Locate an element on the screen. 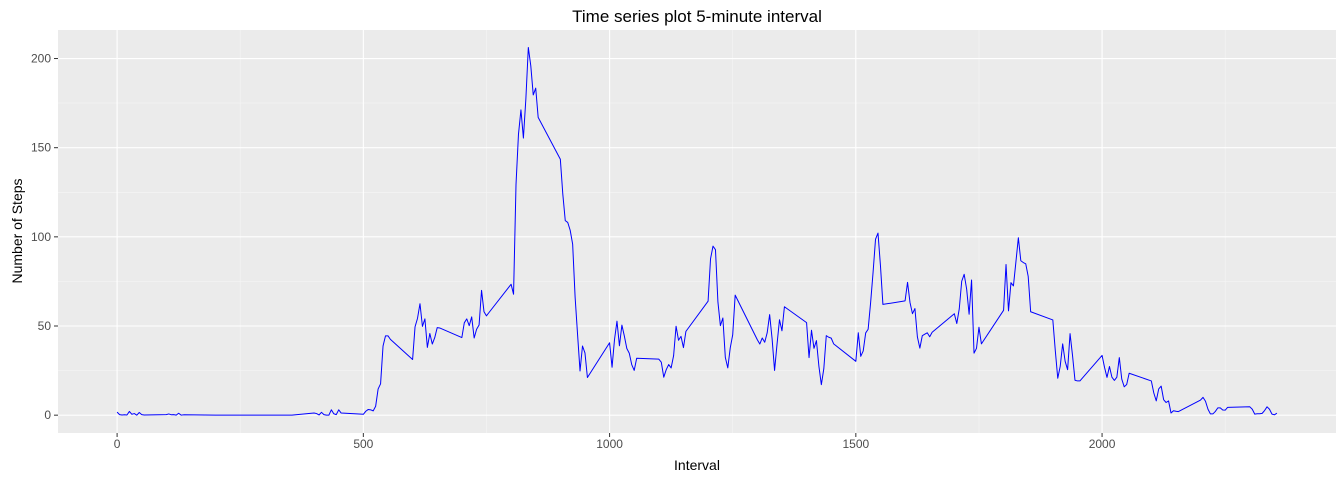 This screenshot has height=480, width=1344. y-axis-ticks: 0 50 100 150 200 is located at coordinates (44, 237).